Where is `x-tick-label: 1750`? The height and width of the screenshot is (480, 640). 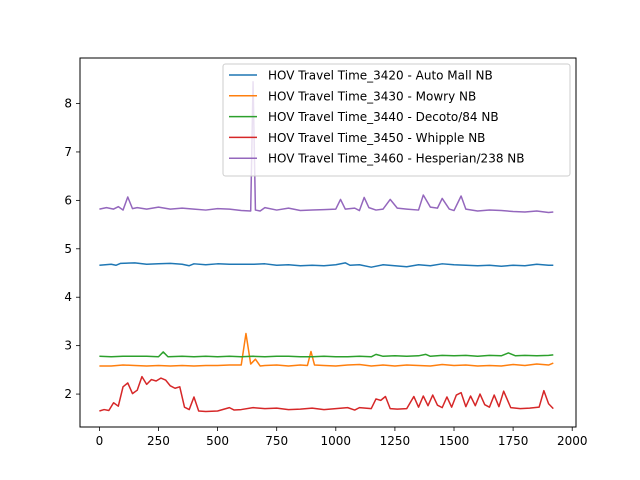 x-tick-label: 1750 is located at coordinates (513, 441).